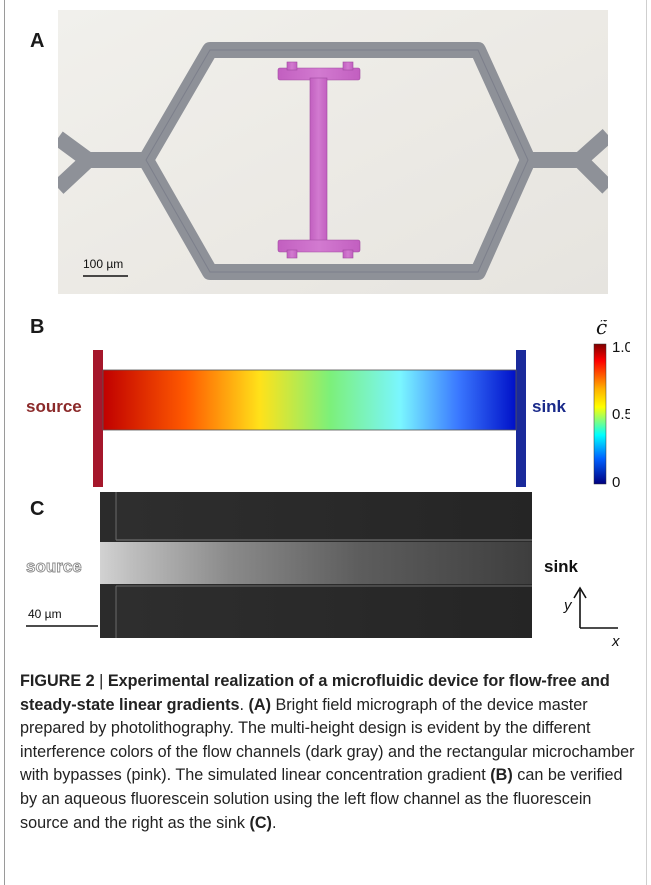 Image resolution: width=651 pixels, height=885 pixels. I want to click on axes-indicator, so click(595, 607).